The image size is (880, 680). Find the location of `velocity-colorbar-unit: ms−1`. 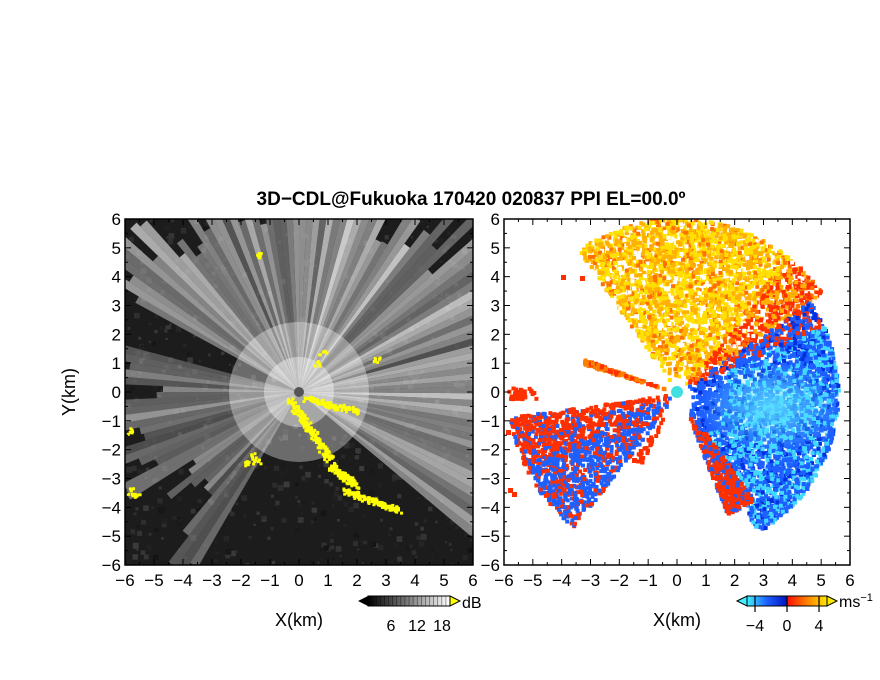

velocity-colorbar-unit: ms−1 is located at coordinates (856, 601).